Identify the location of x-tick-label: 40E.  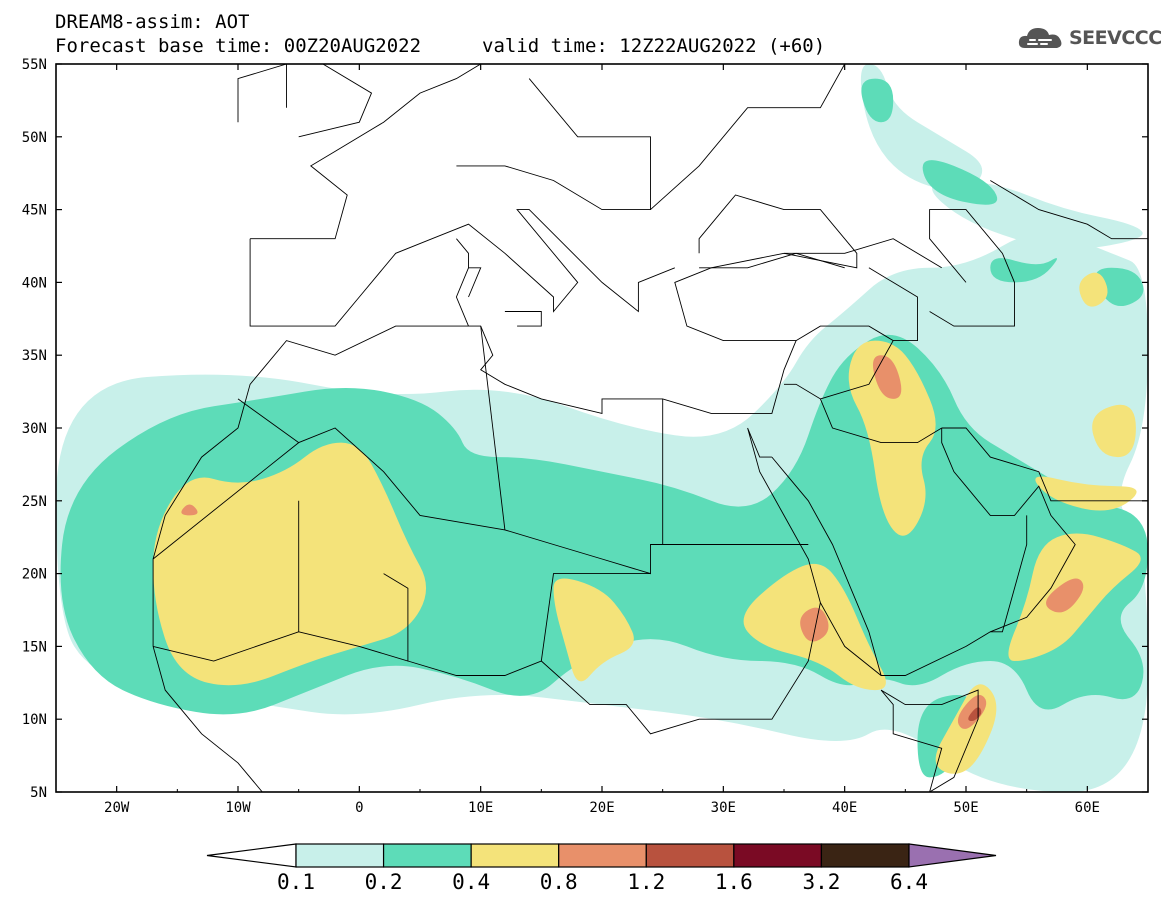
(844, 808).